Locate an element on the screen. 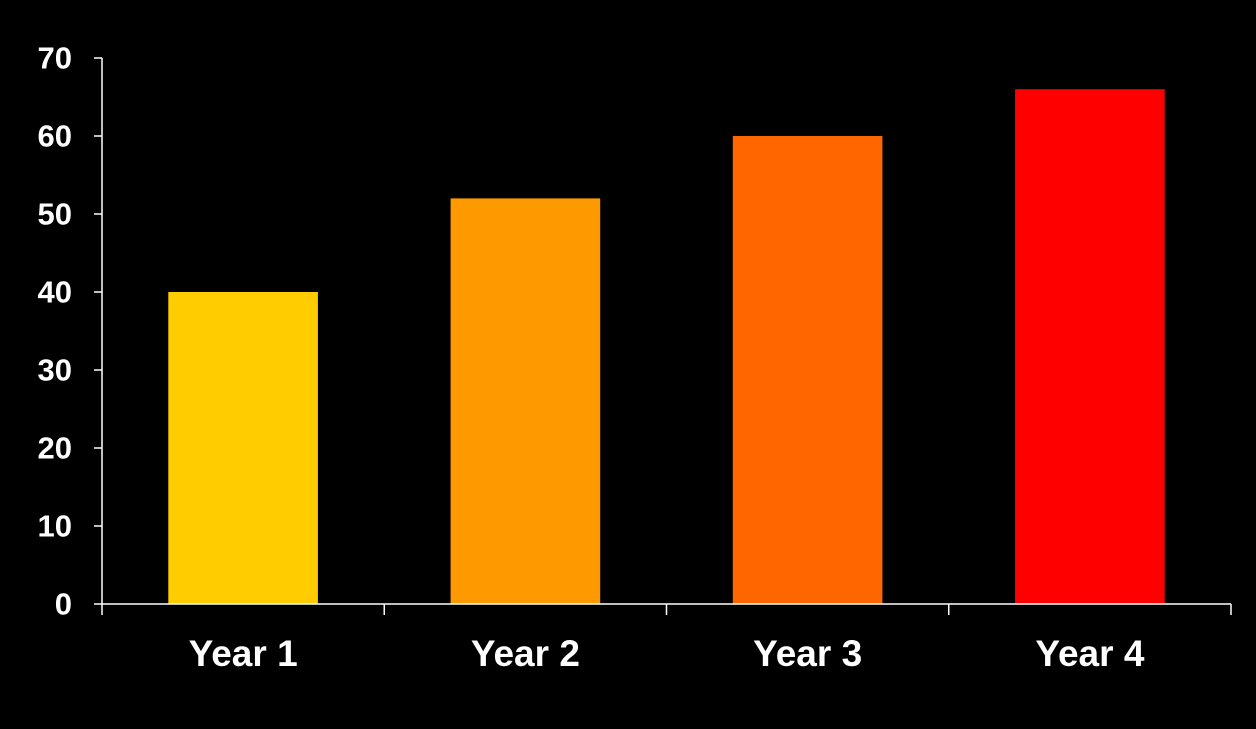 Image resolution: width=1256 pixels, height=729 pixels. y-tick-label: 40 is located at coordinates (55, 292).